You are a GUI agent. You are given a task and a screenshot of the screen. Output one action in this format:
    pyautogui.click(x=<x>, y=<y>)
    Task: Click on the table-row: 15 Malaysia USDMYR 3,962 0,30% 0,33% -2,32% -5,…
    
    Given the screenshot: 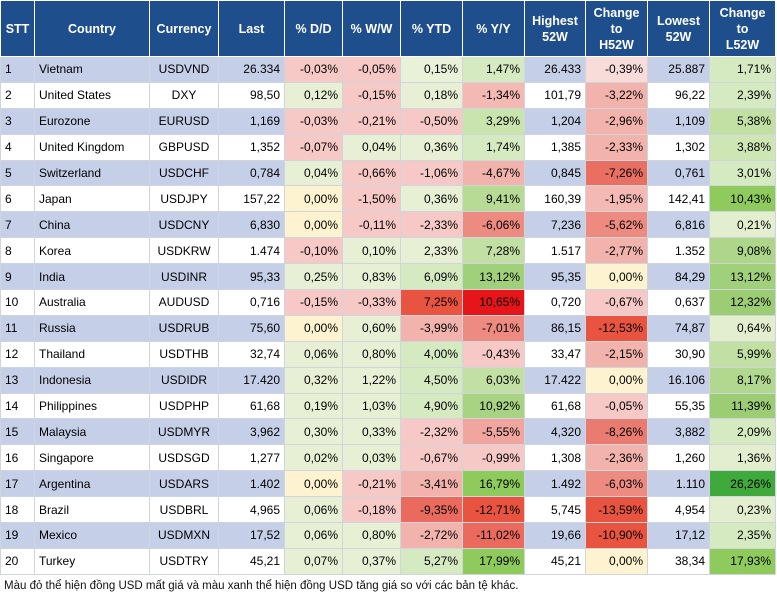 What is the action you would take?
    pyautogui.click(x=388, y=432)
    